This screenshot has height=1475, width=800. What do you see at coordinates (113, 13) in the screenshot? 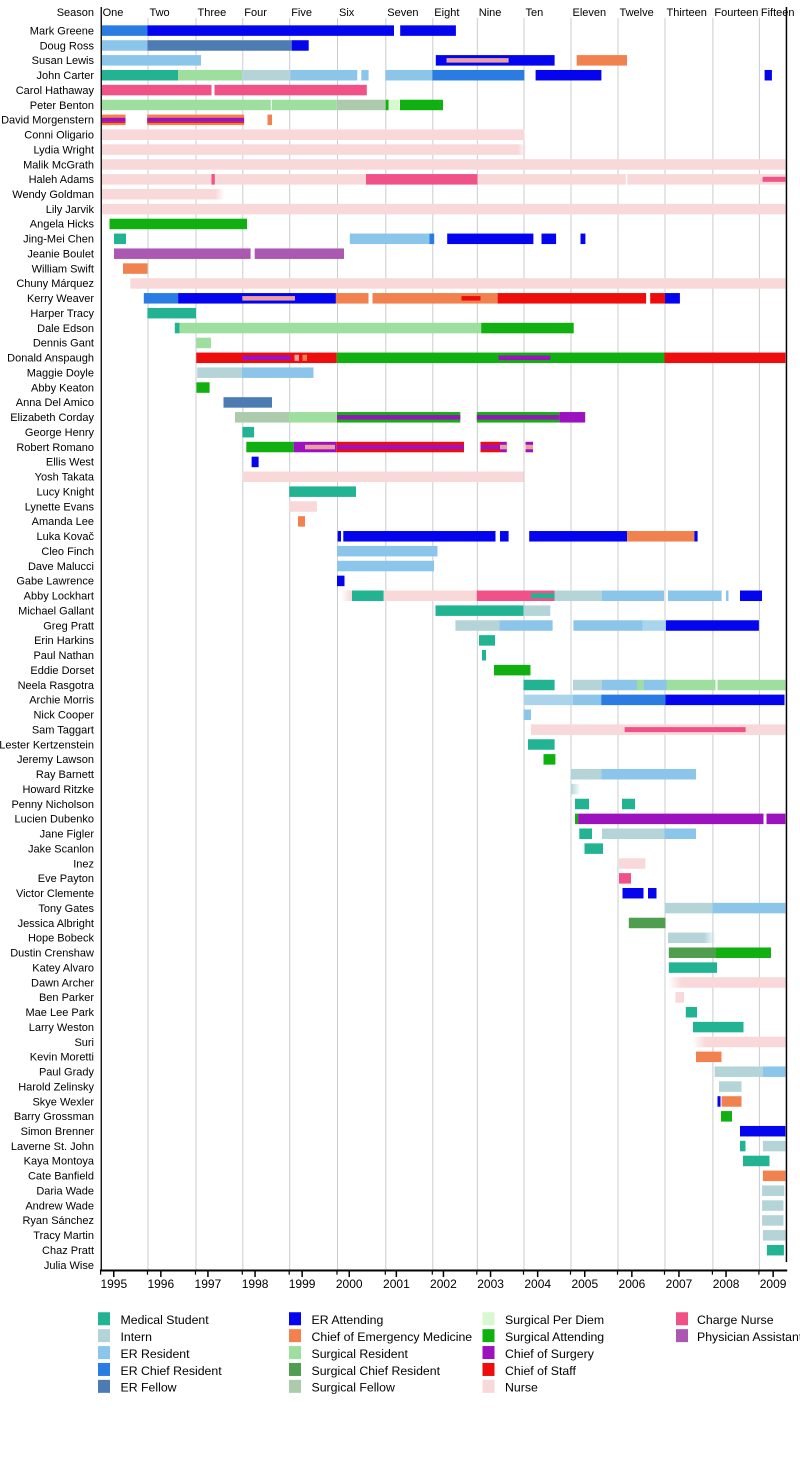
I see `svg-text: One` at bounding box center [113, 13].